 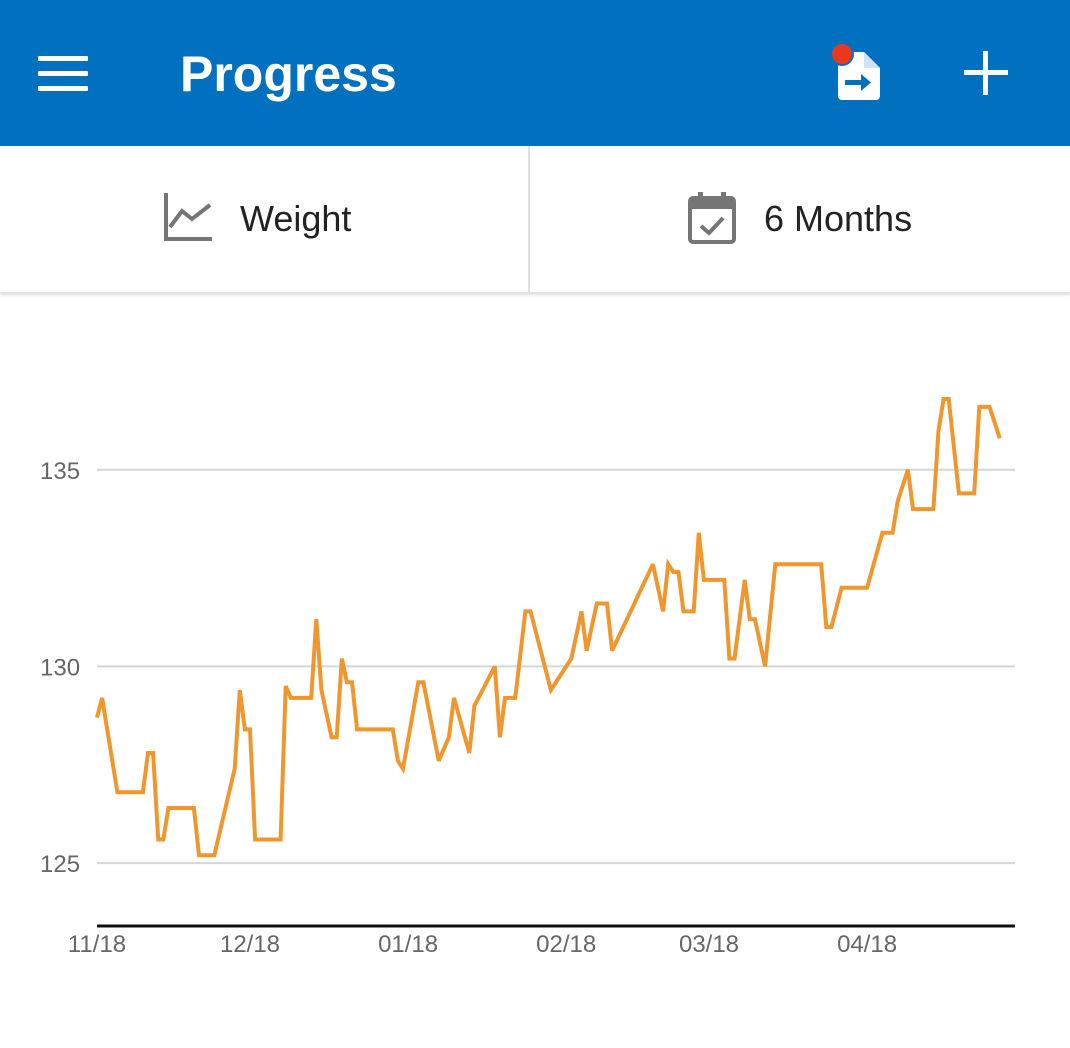 I want to click on x-tick-label: 02/18, so click(x=566, y=944).